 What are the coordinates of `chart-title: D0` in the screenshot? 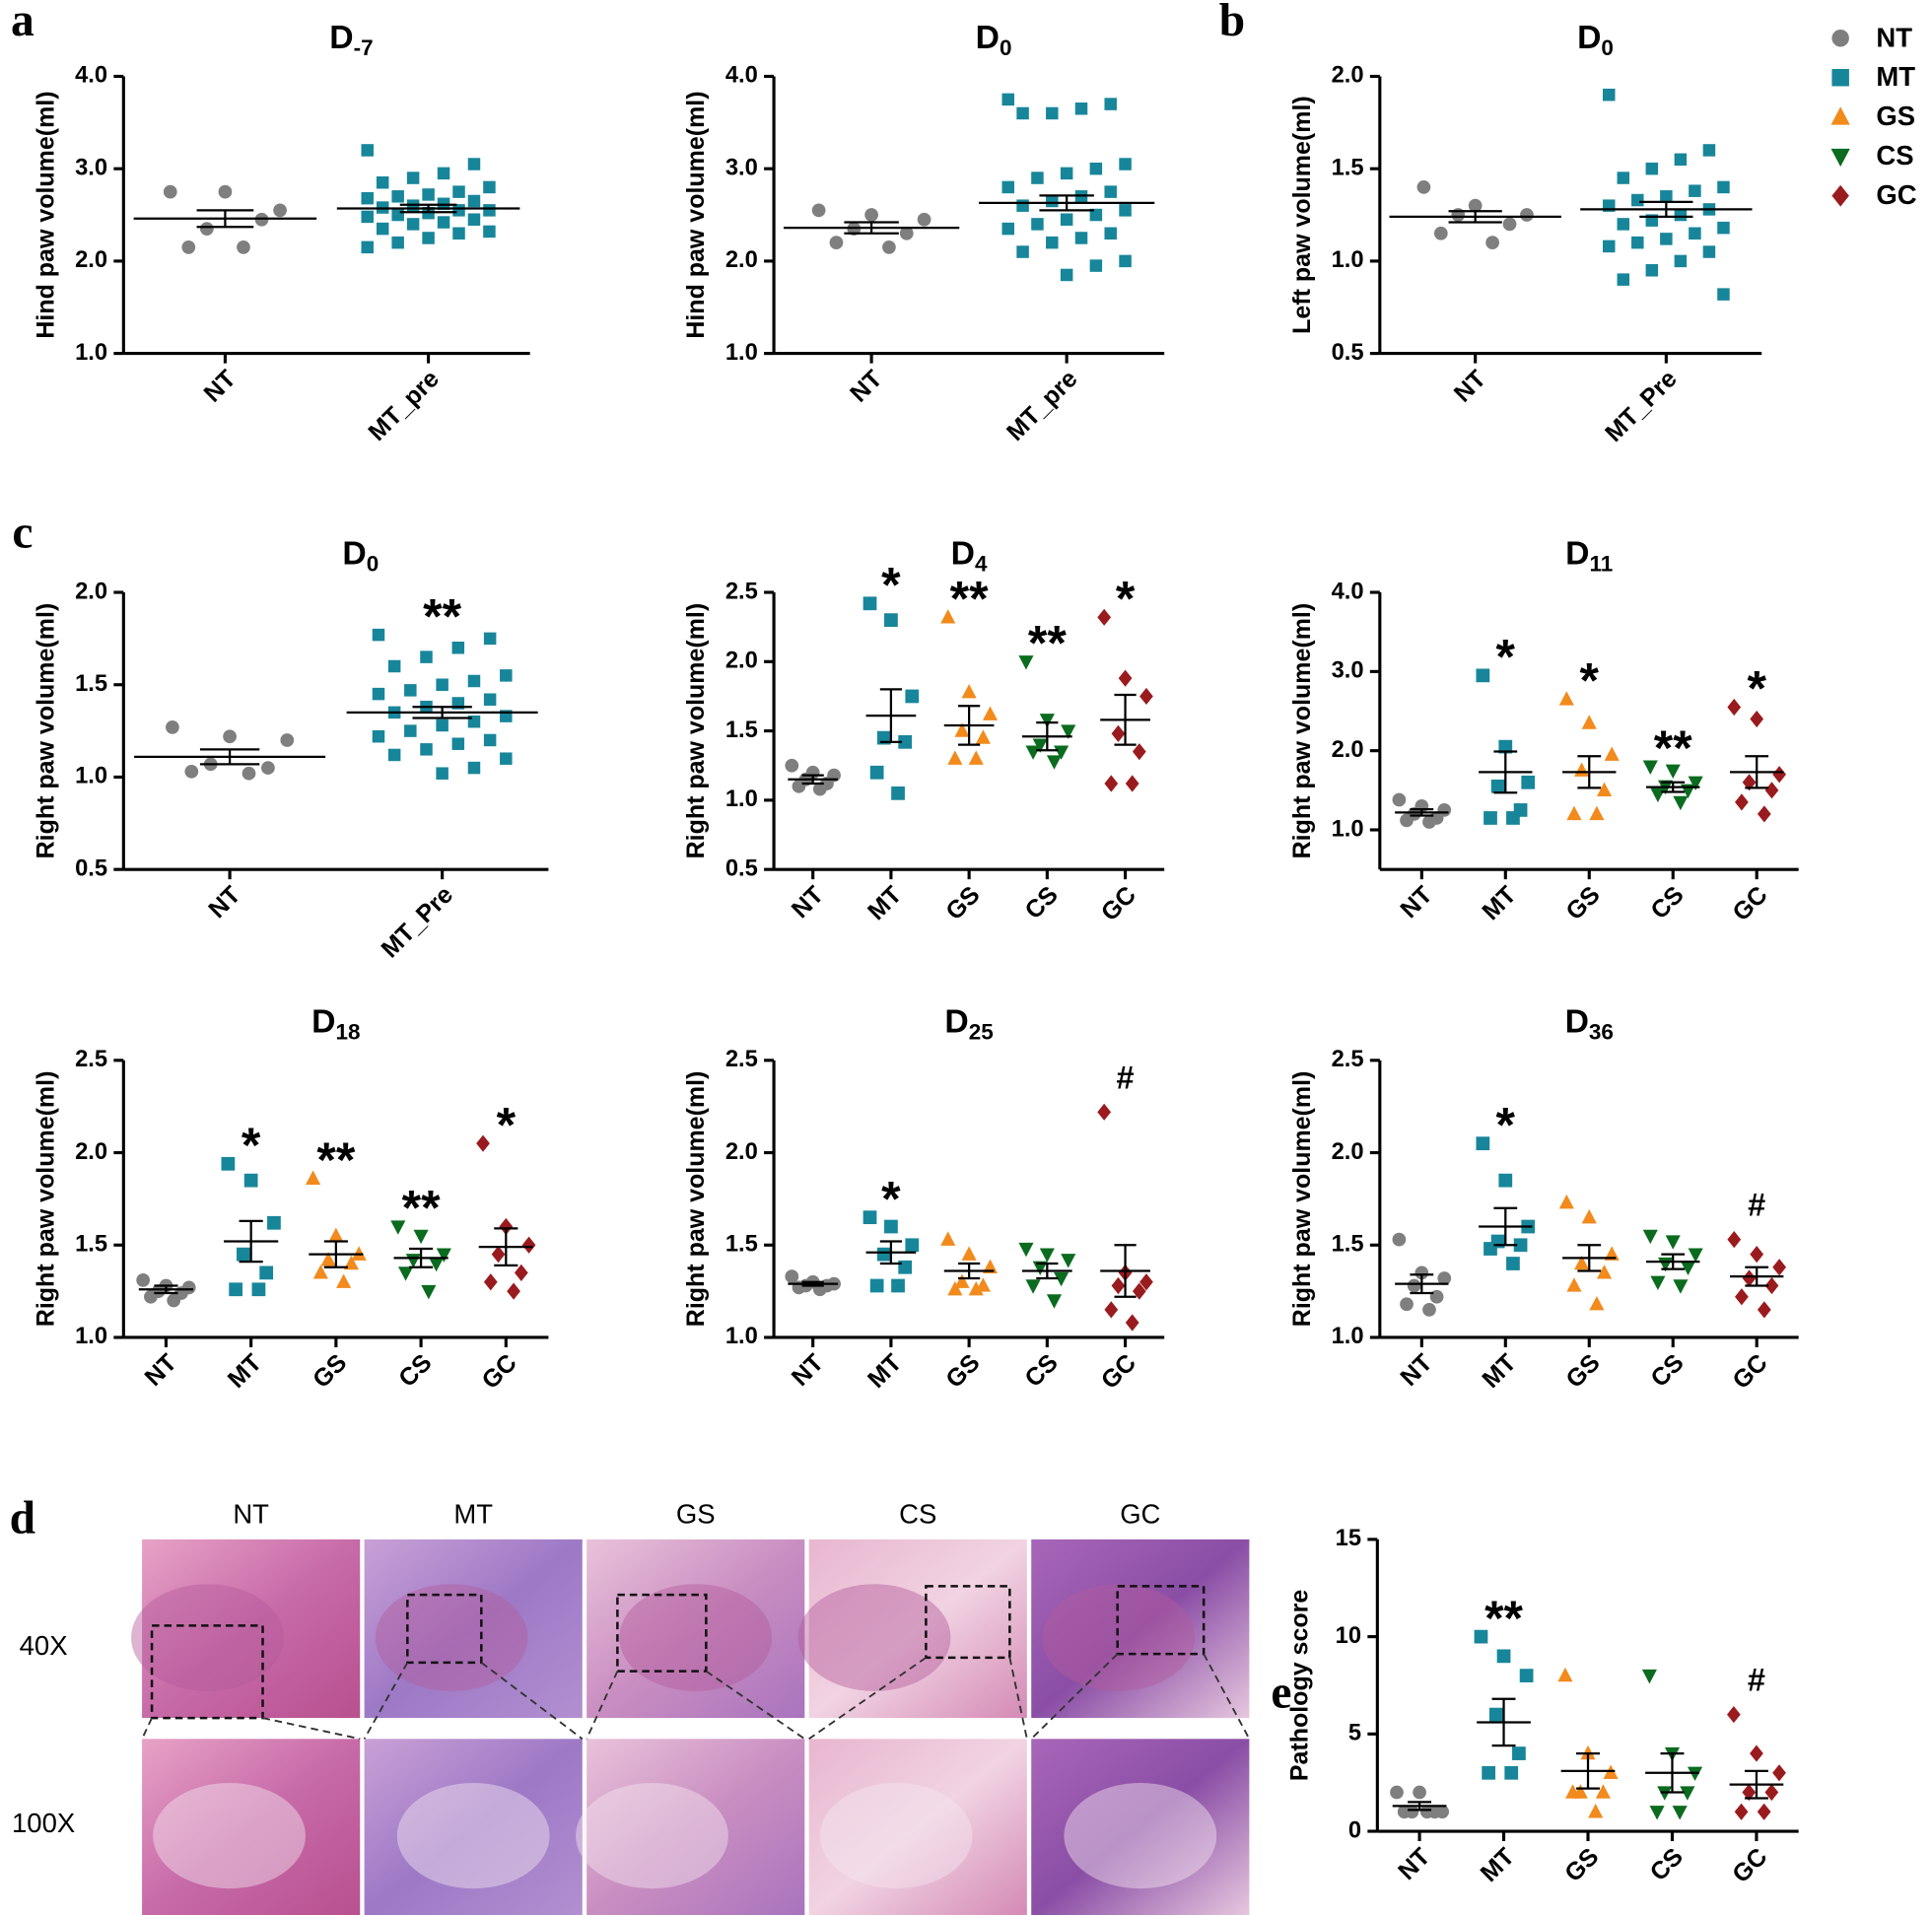 It's located at (994, 39).